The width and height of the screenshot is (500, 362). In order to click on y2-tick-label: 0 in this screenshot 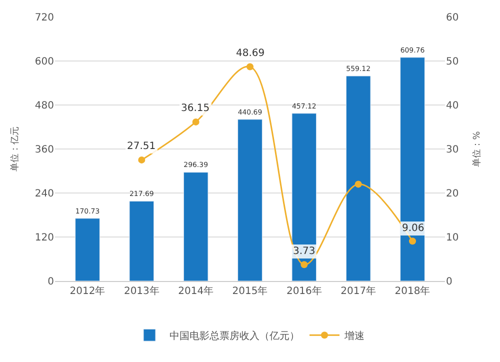, I will do `click(449, 282)`.